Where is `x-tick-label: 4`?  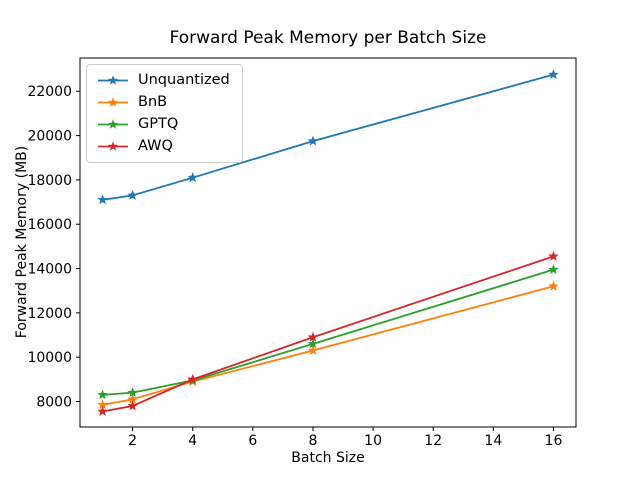 x-tick-label: 4 is located at coordinates (192, 441).